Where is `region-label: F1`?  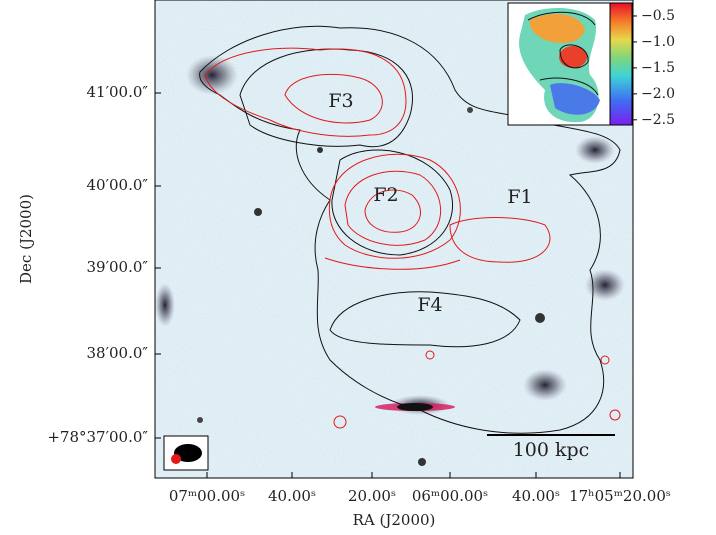 region-label: F1 is located at coordinates (519, 197).